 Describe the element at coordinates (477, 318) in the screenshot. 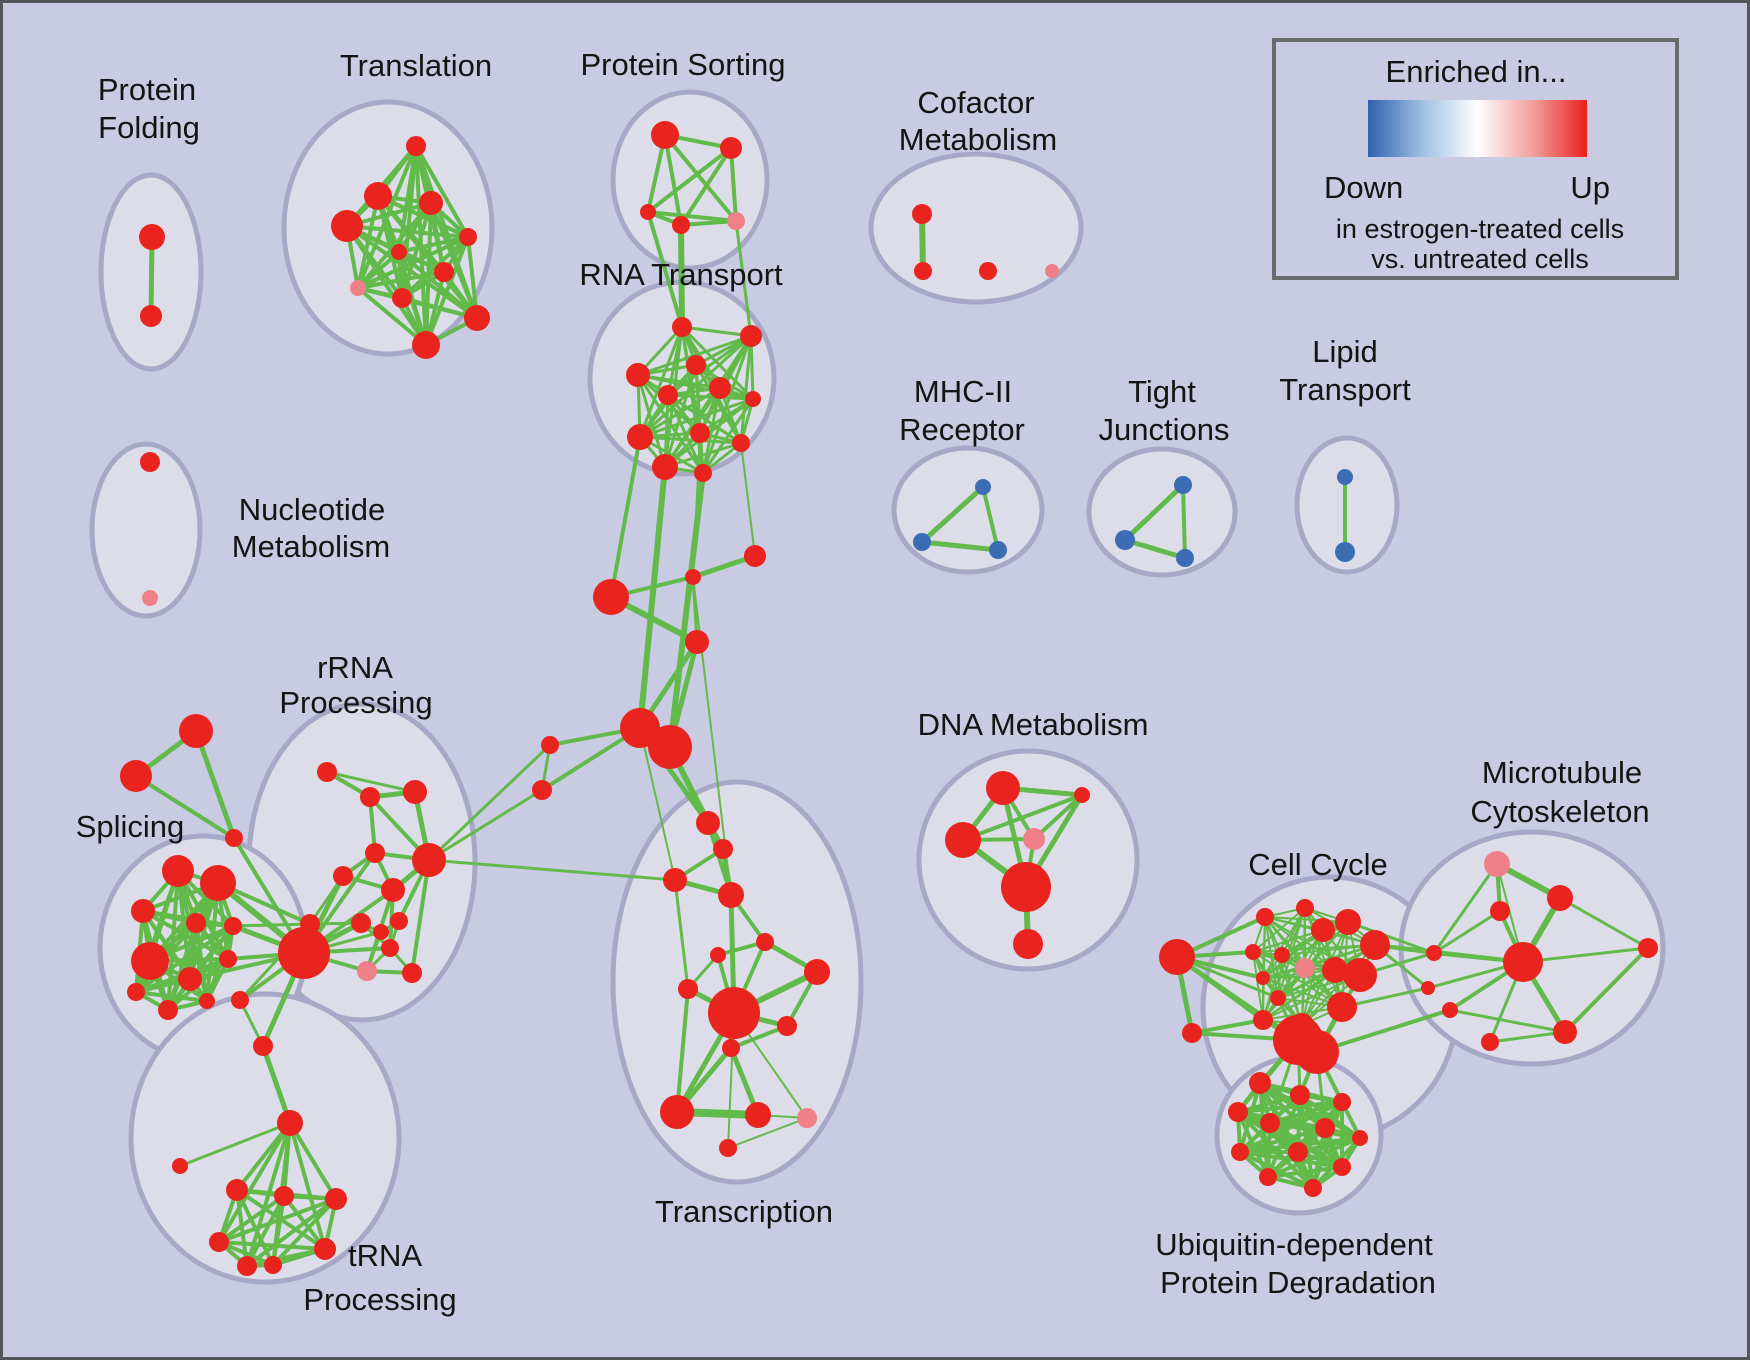

I see `node-t10` at that location.